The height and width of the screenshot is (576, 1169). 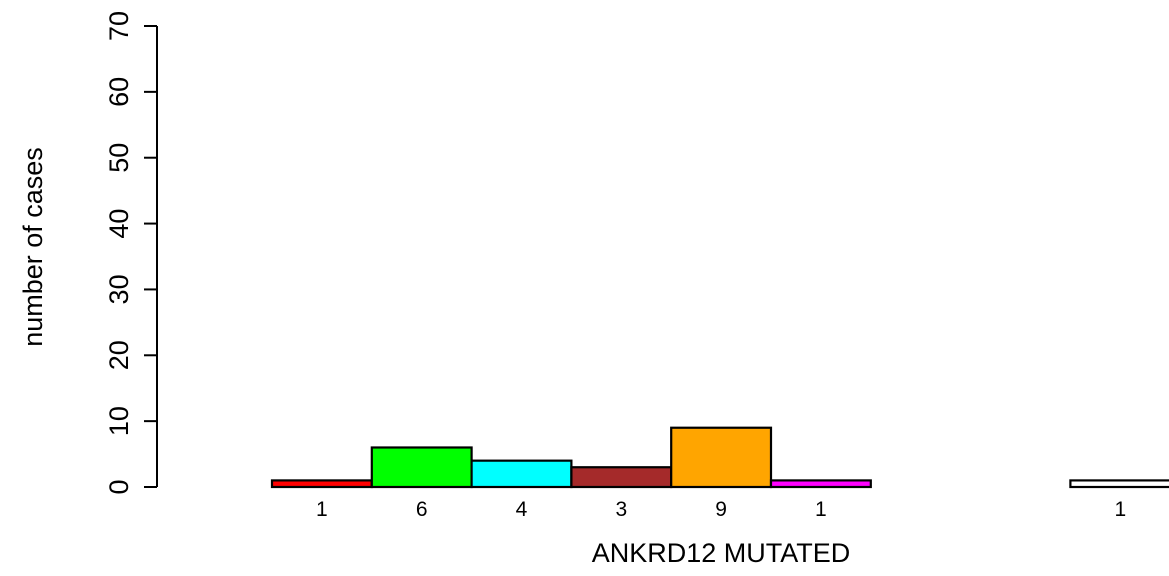 What do you see at coordinates (119, 92) in the screenshot?
I see `y-tick-label: 60` at bounding box center [119, 92].